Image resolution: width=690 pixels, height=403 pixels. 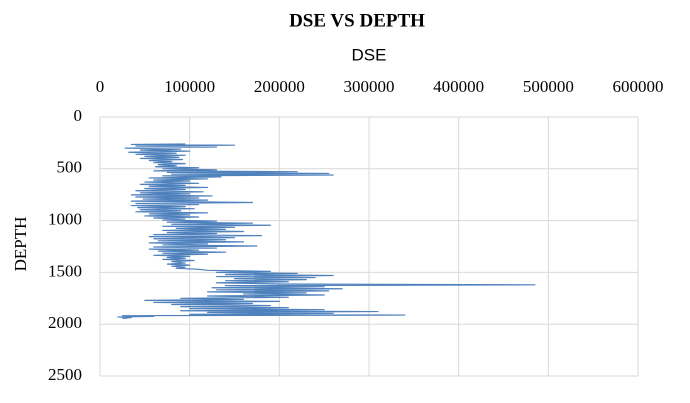 I want to click on y-tick-label: 2000, so click(x=65, y=322).